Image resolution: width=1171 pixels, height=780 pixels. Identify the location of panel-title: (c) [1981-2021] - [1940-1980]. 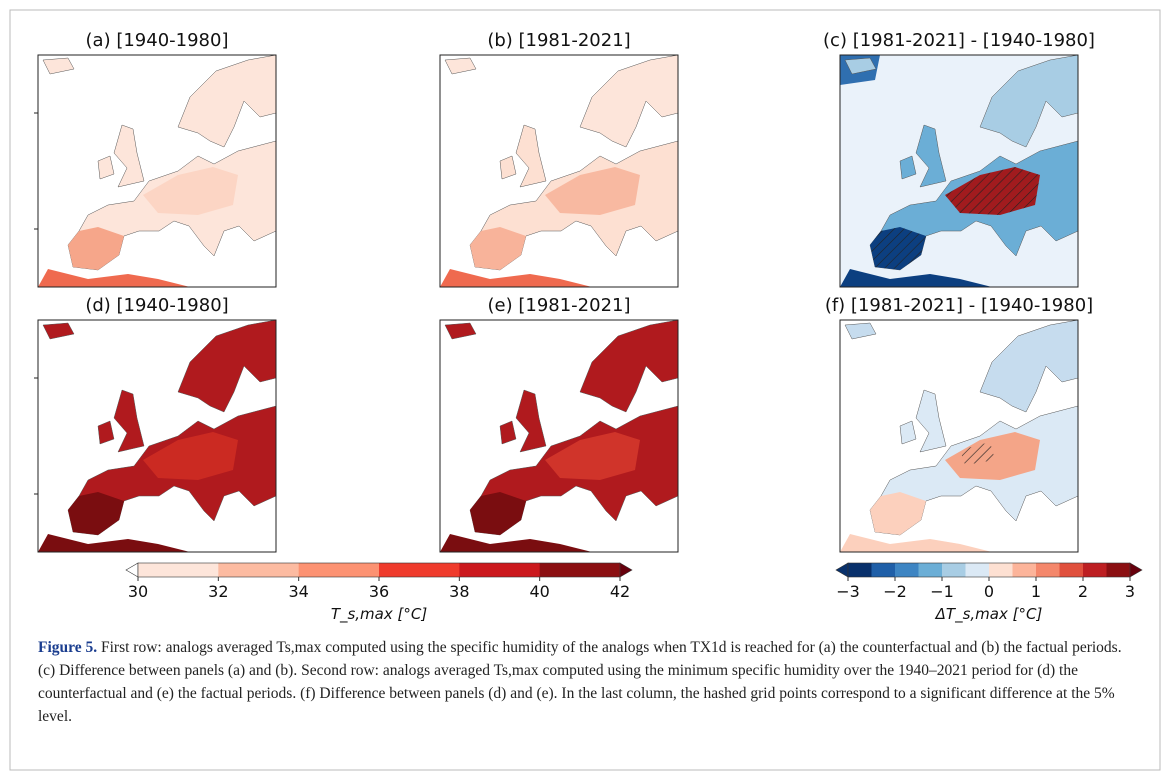
(959, 40).